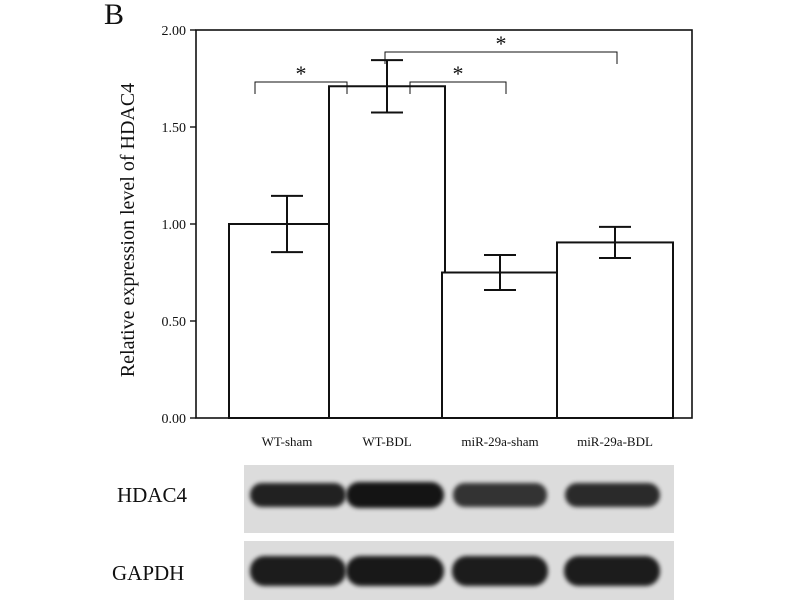 The height and width of the screenshot is (600, 800). What do you see at coordinates (615, 441) in the screenshot?
I see `x-tick-label: miR-29a-BDL` at bounding box center [615, 441].